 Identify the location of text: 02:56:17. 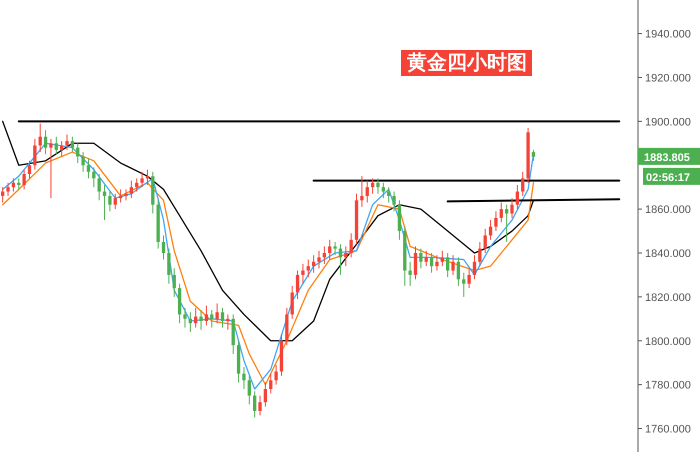
(668, 178).